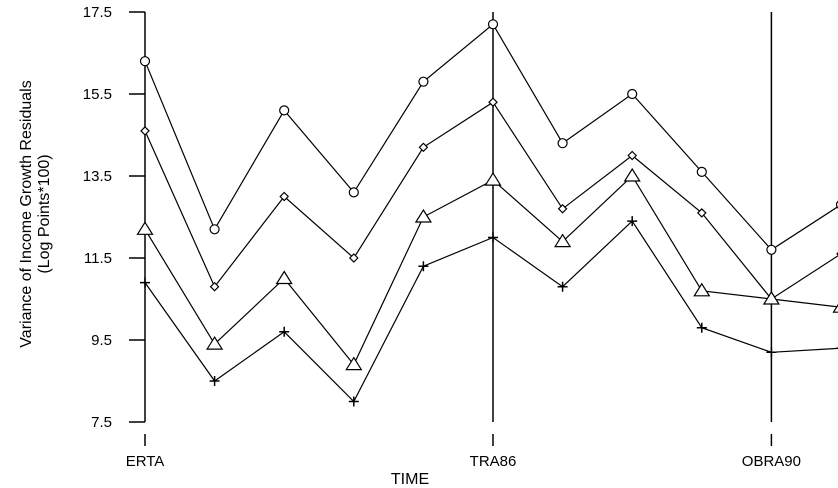 This screenshot has height=488, width=838. I want to click on y-axis-title-unit: (Log Points*100), so click(44, 213).